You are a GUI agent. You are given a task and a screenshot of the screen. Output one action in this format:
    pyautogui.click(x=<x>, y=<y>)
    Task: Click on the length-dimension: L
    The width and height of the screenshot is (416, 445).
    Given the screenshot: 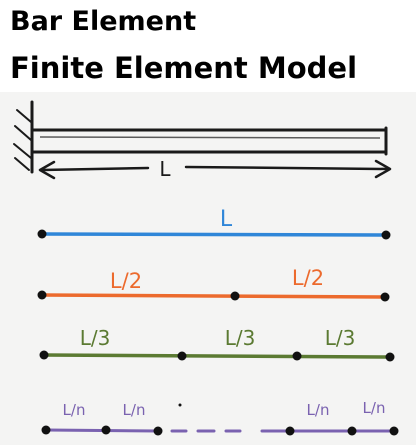 What is the action you would take?
    pyautogui.click(x=215, y=169)
    